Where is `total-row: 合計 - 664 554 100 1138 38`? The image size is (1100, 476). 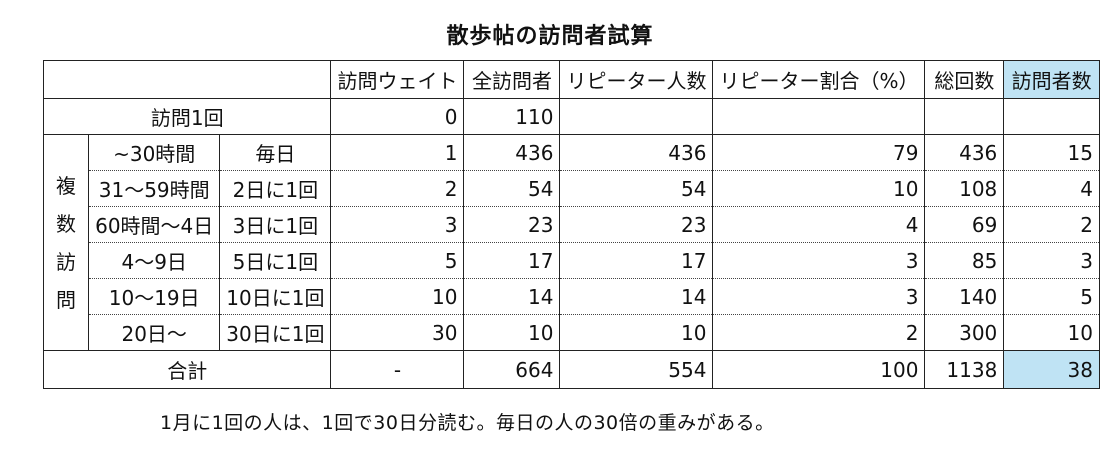
total-row: 合計 - 664 554 100 1138 38 is located at coordinates (571, 369).